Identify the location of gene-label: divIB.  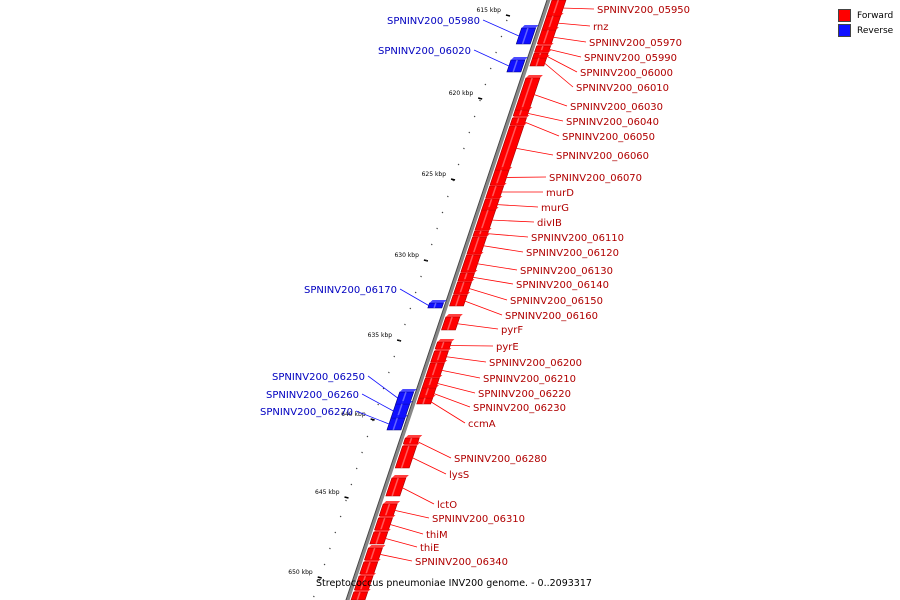
(549, 223).